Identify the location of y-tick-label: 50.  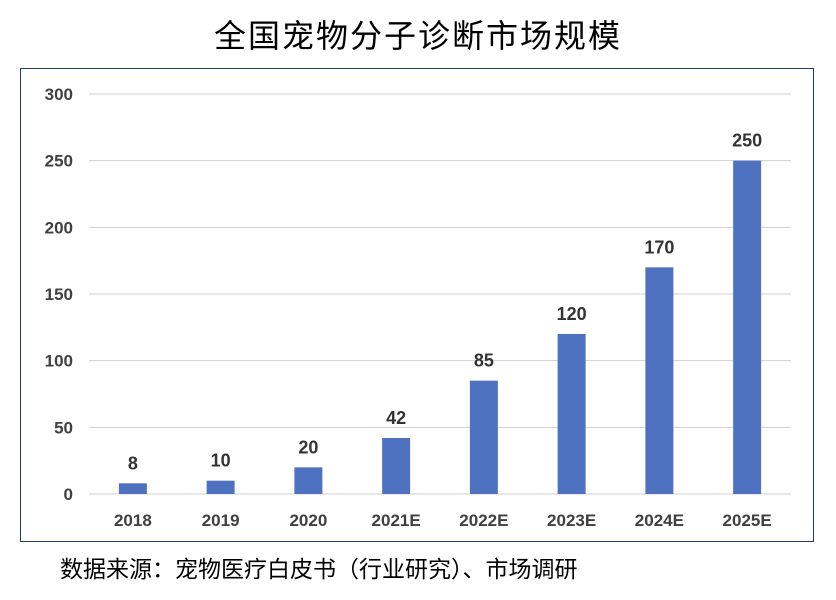
(63, 427).